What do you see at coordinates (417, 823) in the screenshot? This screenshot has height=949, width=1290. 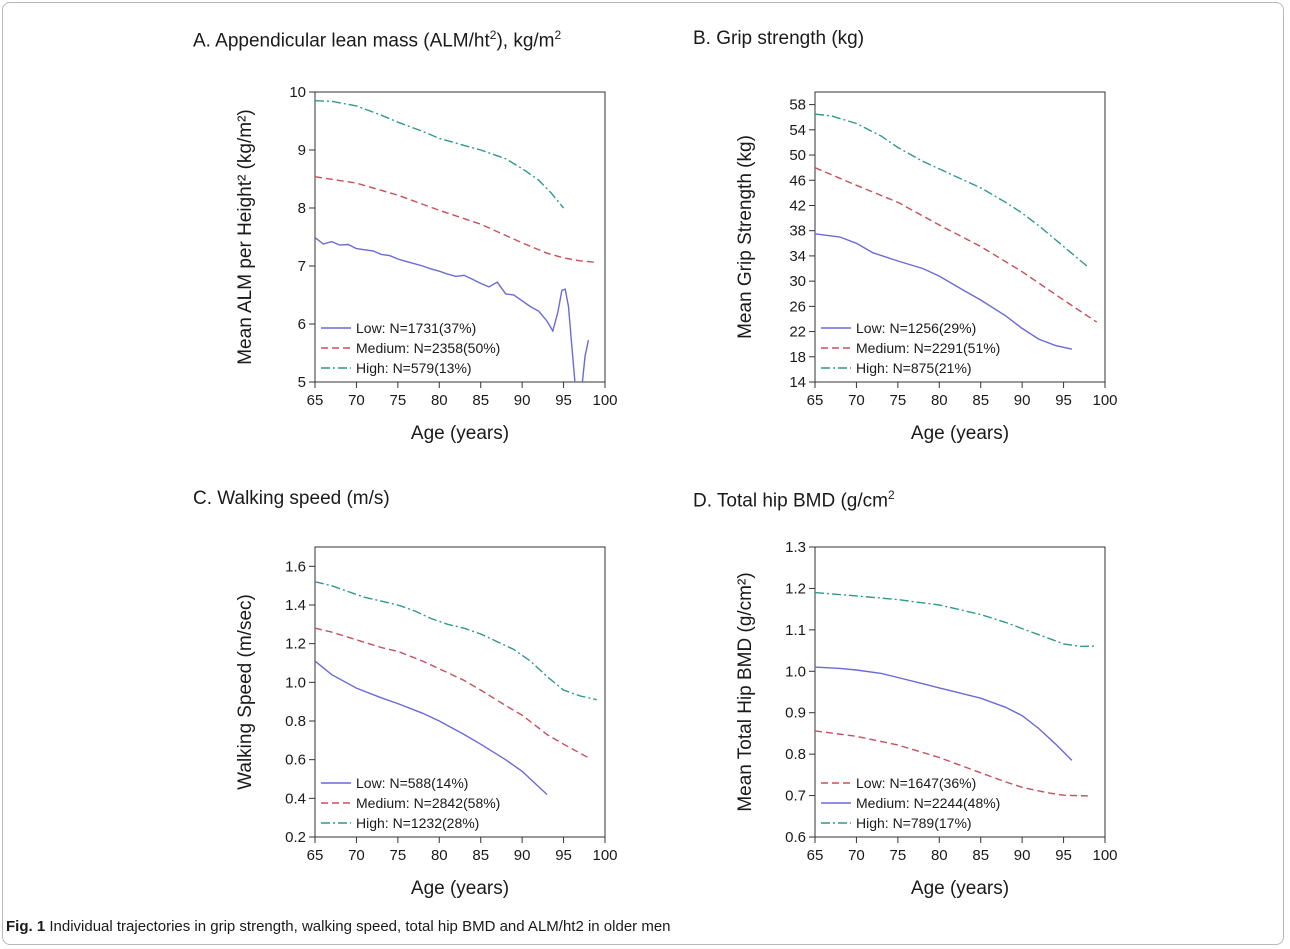 I see `legend-label: High: N=1232(28%)` at bounding box center [417, 823].